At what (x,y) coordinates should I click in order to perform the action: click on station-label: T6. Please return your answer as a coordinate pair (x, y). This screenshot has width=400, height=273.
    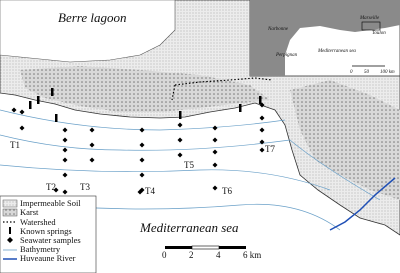
    Looking at the image, I should click on (227, 191).